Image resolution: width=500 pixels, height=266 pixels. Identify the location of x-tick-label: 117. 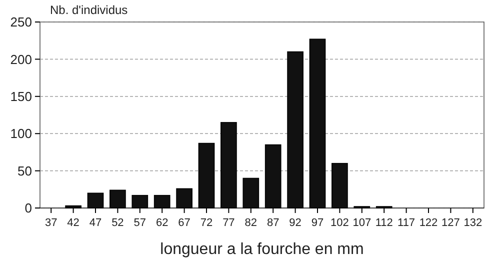
(407, 223).